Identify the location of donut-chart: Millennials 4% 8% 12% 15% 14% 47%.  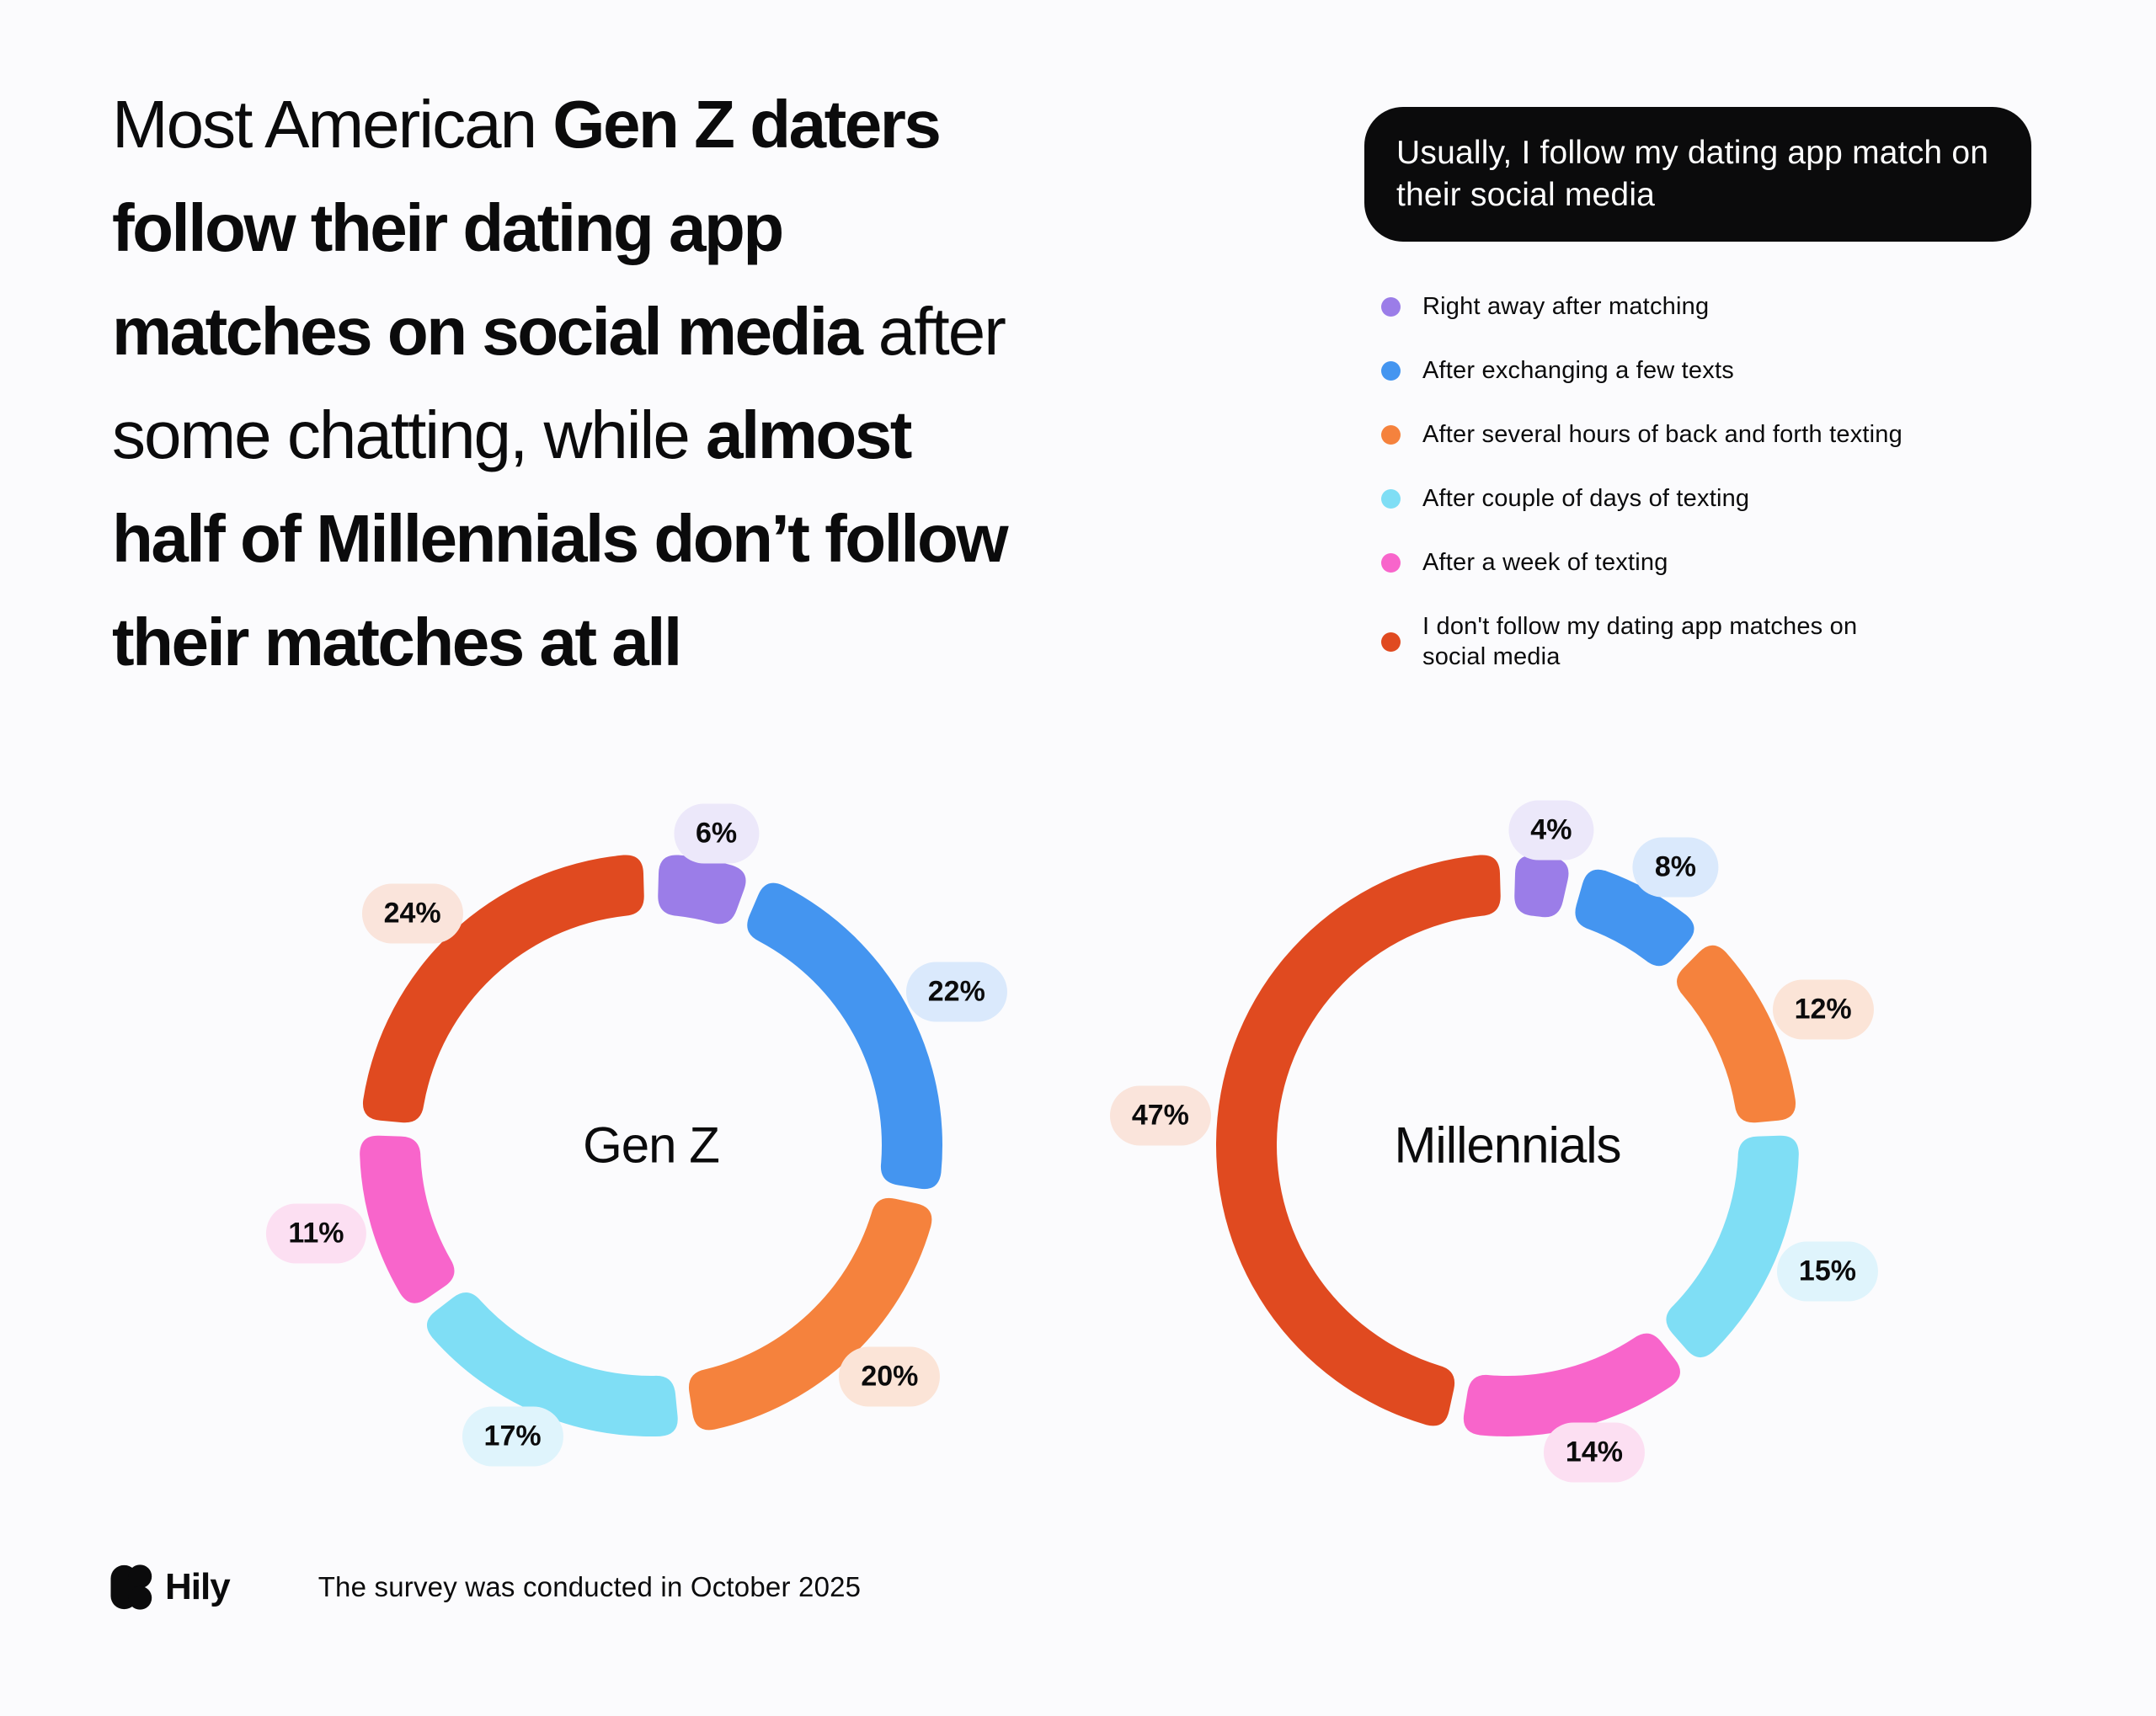
(1493, 1141).